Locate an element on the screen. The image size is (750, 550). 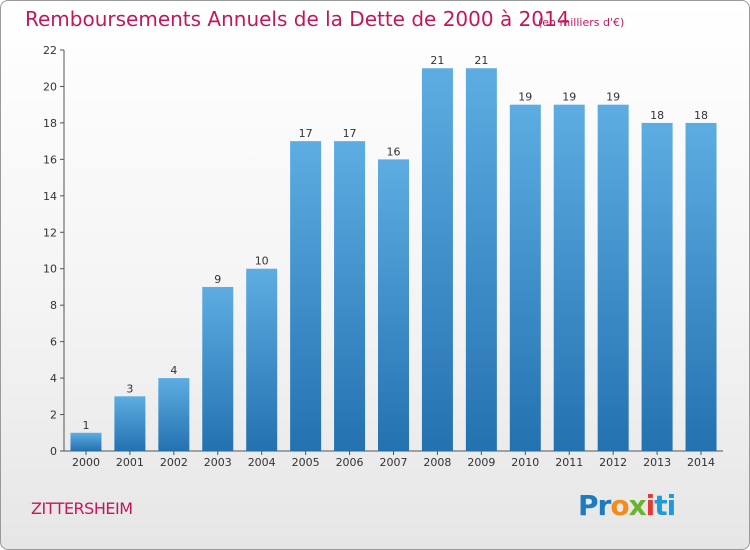
x-tick-label: 2007 is located at coordinates (394, 462).